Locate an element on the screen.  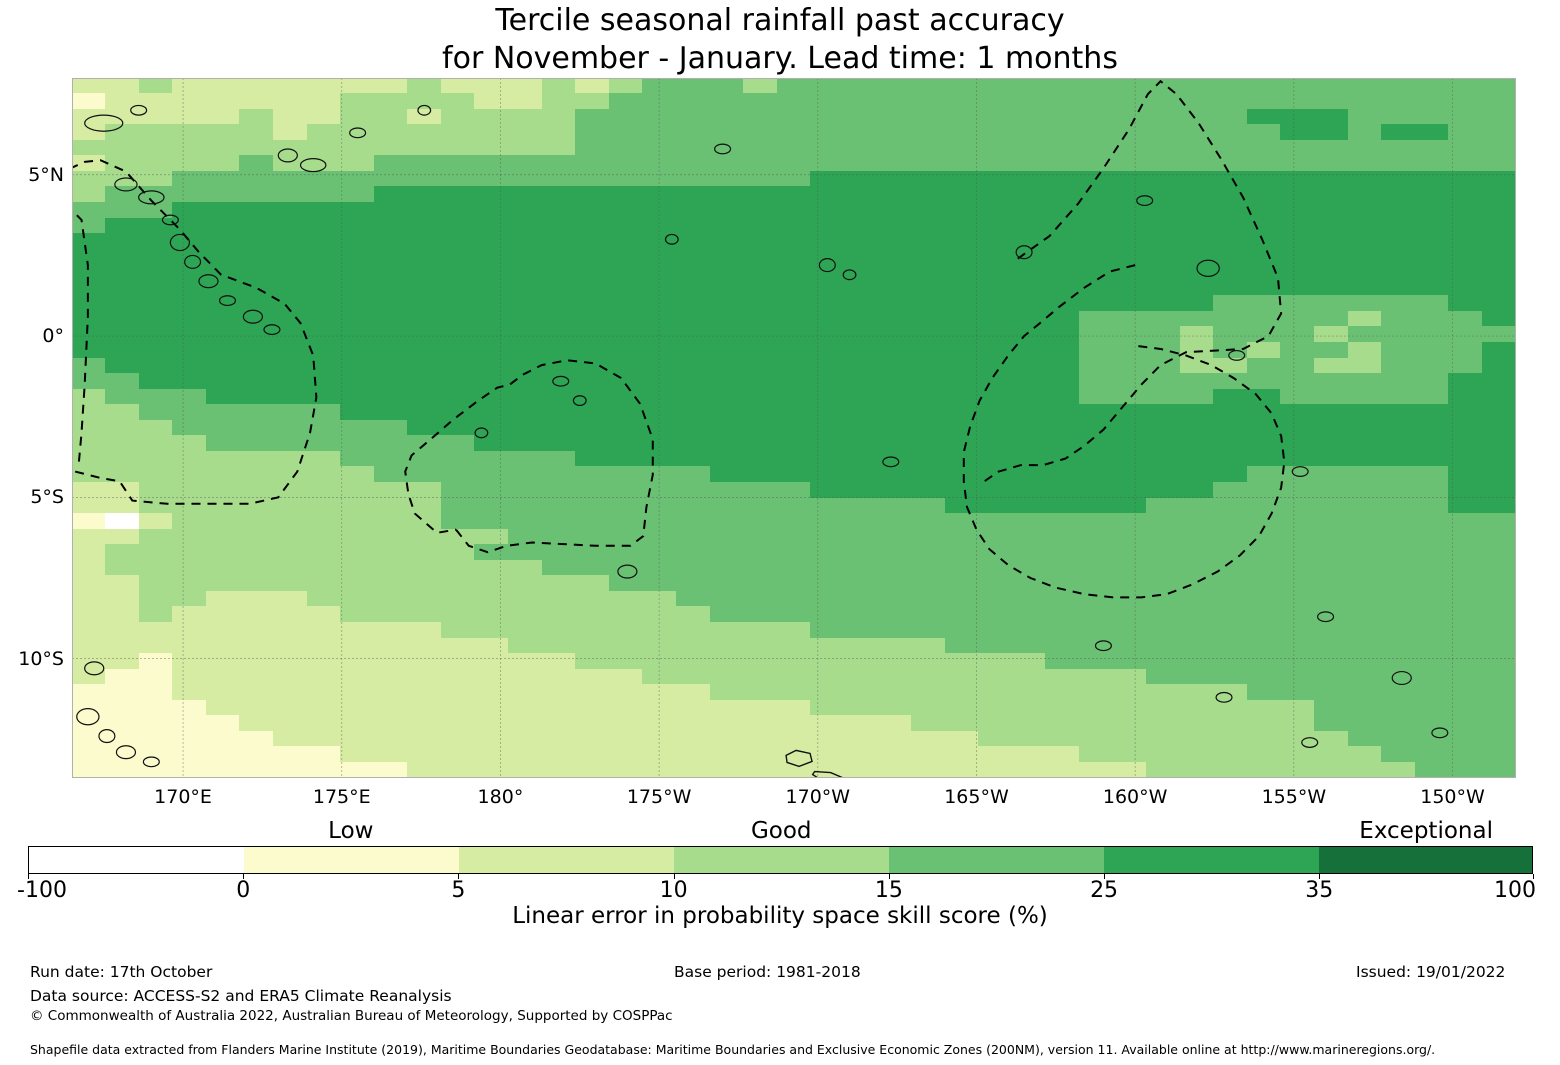
x-tick-label-4: 170°W is located at coordinates (818, 797).